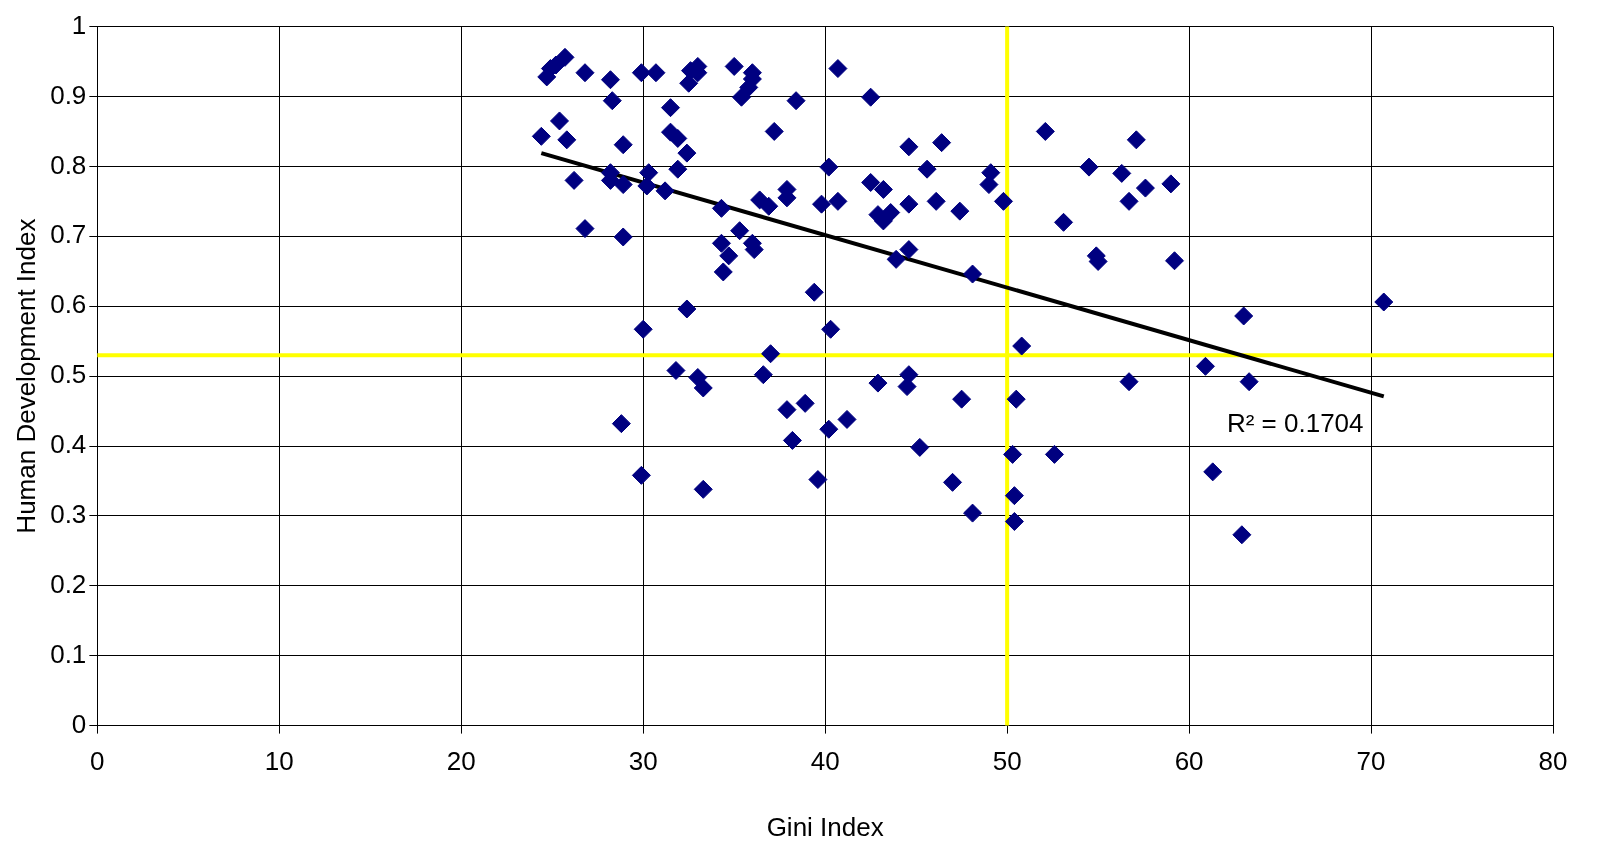 This screenshot has width=1597, height=862. Describe the element at coordinates (68, 304) in the screenshot. I see `y-tick-label: 0.6` at that location.